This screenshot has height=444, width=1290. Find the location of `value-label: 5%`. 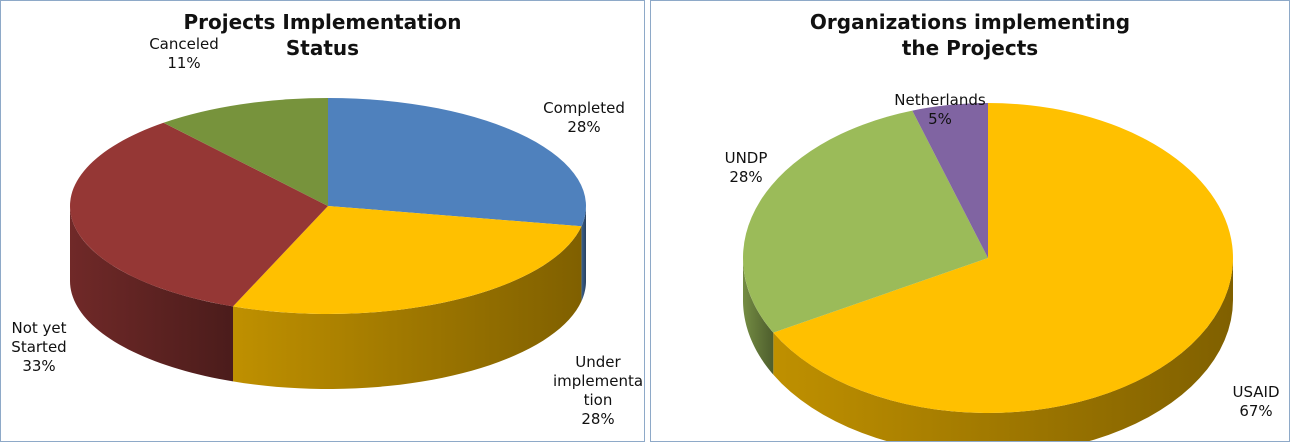

value-label: 5% is located at coordinates (940, 119).